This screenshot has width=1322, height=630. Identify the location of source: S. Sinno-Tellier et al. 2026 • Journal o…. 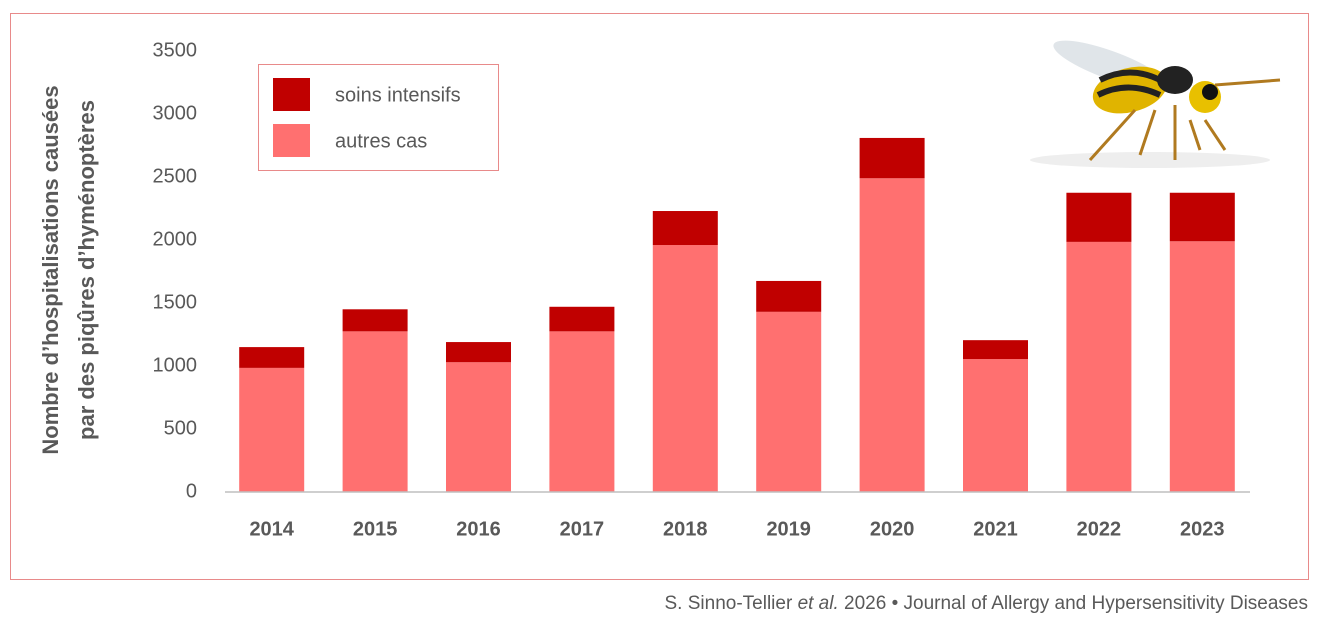
(987, 603).